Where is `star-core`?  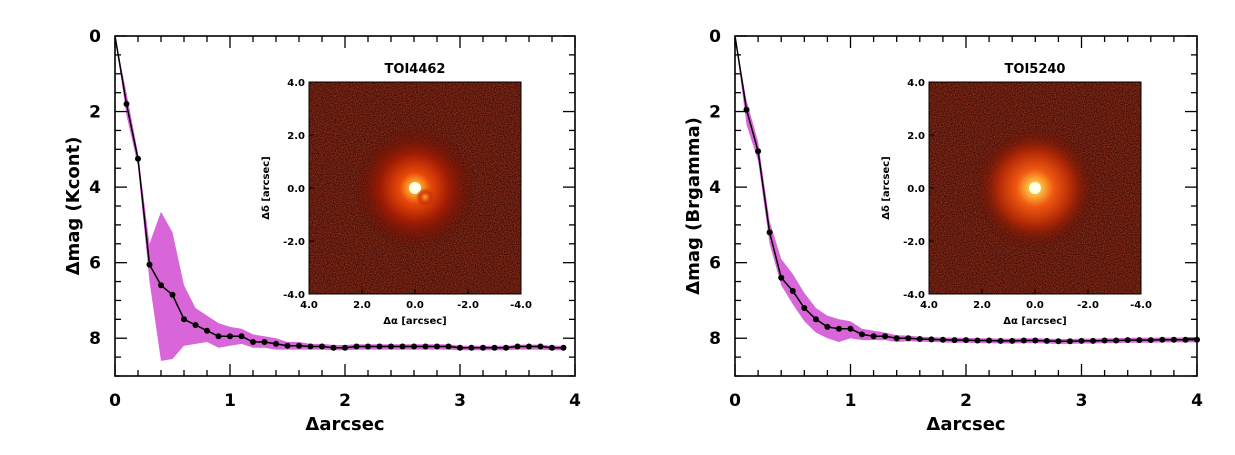
star-core is located at coordinates (415, 188).